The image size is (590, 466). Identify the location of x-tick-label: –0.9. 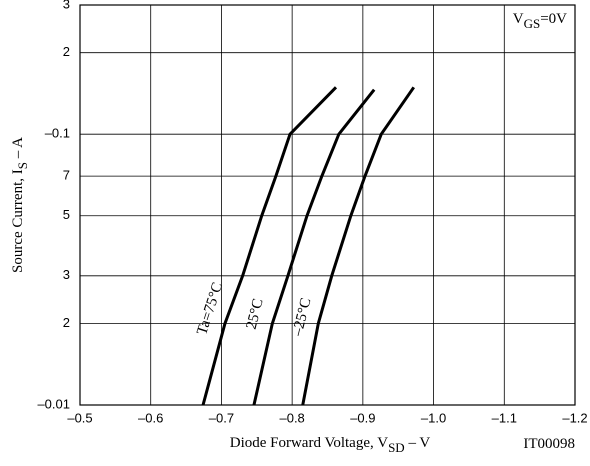
(362, 417).